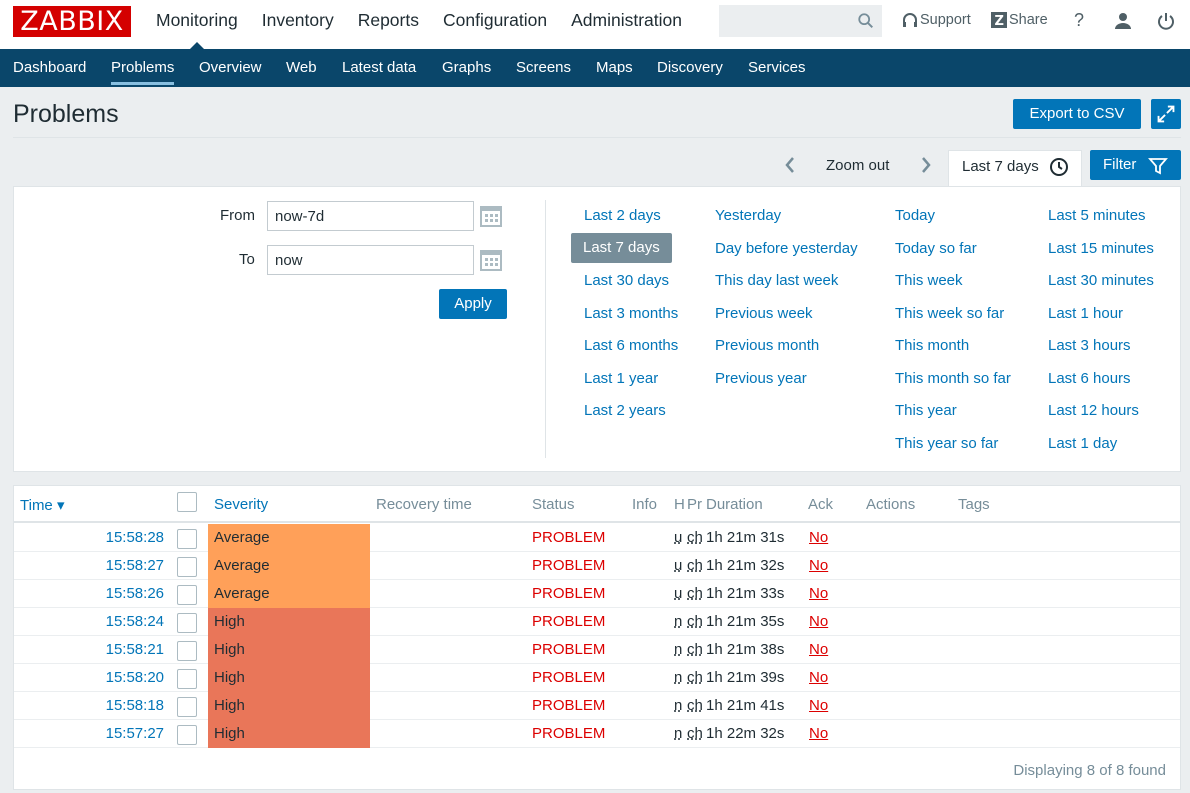  I want to click on column-header-time: Time ▾, so click(42, 505).